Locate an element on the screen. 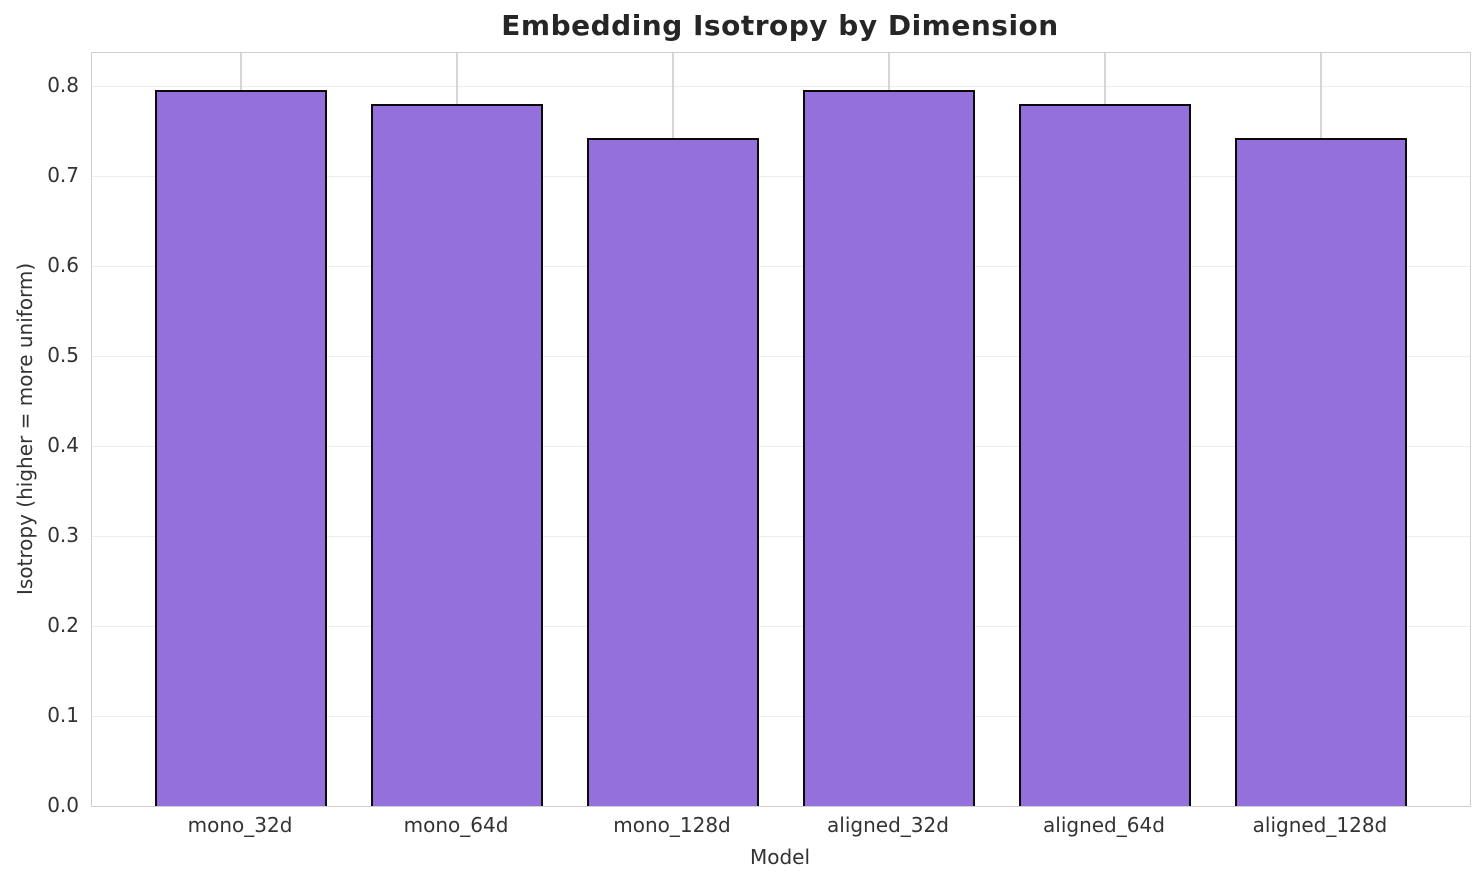 This screenshot has width=1484, height=885. x-tick-label: mono_128d is located at coordinates (672, 825).